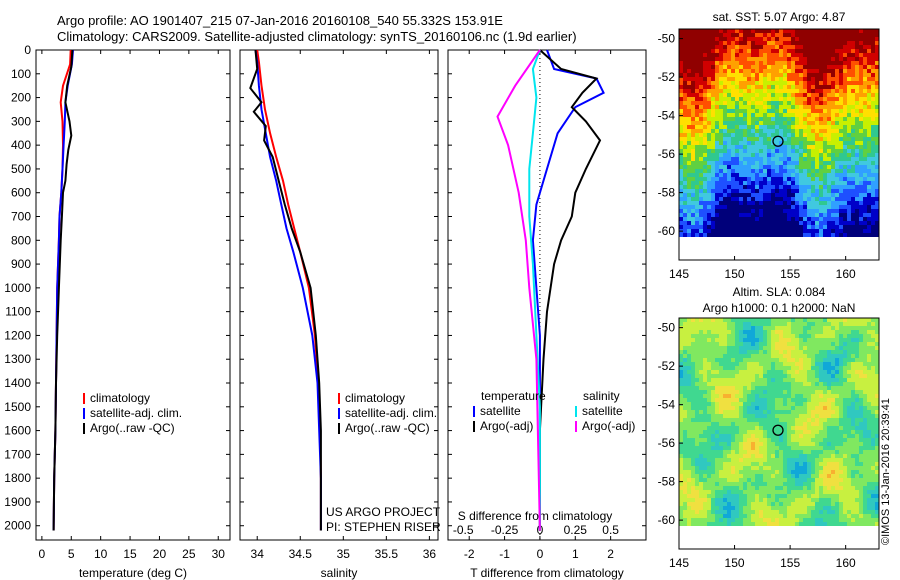 Image resolution: width=900 pixels, height=580 pixels. Describe the element at coordinates (608, 426) in the screenshot. I see `legend-label: Argo(-adj)` at that location.